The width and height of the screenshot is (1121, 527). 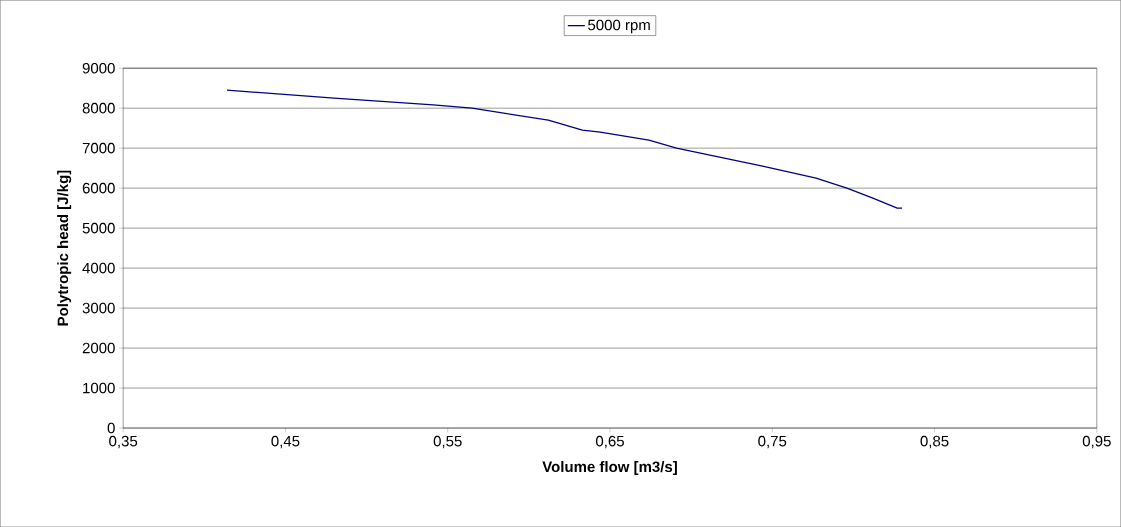 I want to click on x-tick-label: 0,45, so click(x=285, y=442).